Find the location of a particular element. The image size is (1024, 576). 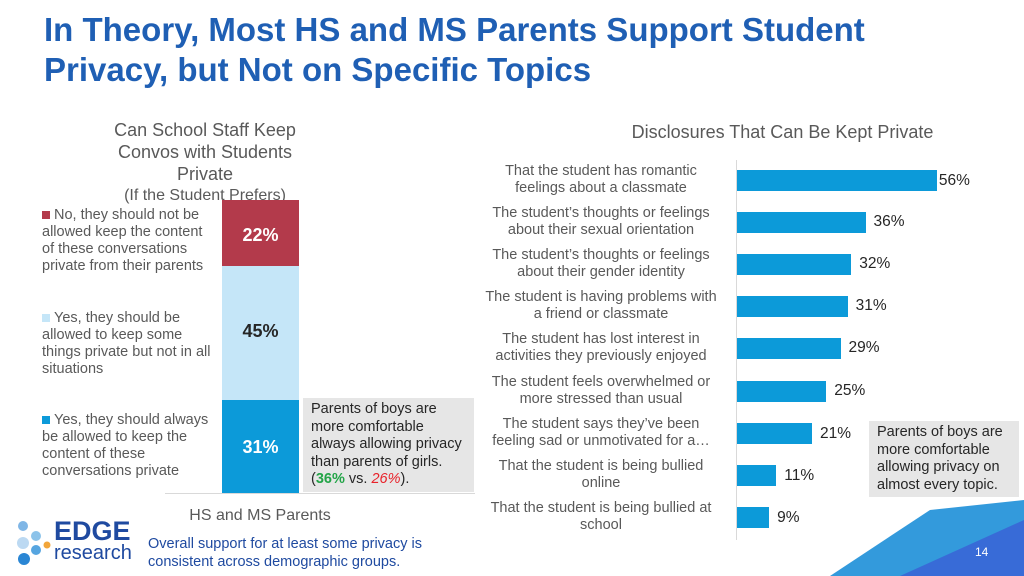

logo-subtext: research is located at coordinates (93, 553).